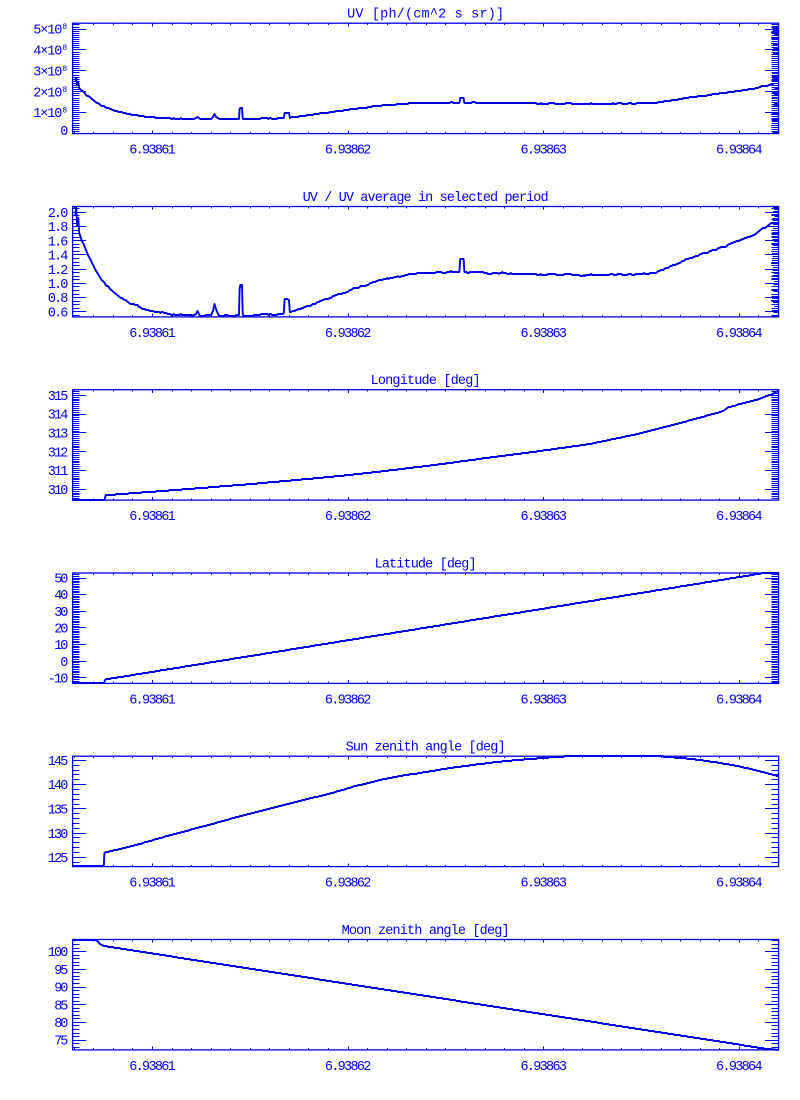  What do you see at coordinates (58, 811) in the screenshot?
I see `svg-text: 135` at bounding box center [58, 811].